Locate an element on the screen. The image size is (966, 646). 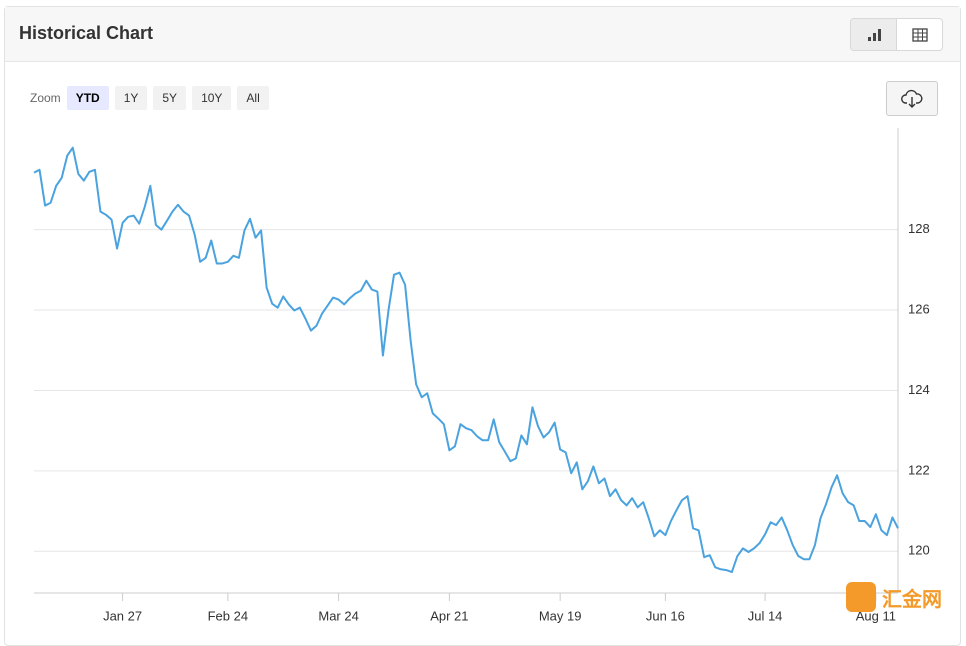
chart-view-button is located at coordinates (874, 34).